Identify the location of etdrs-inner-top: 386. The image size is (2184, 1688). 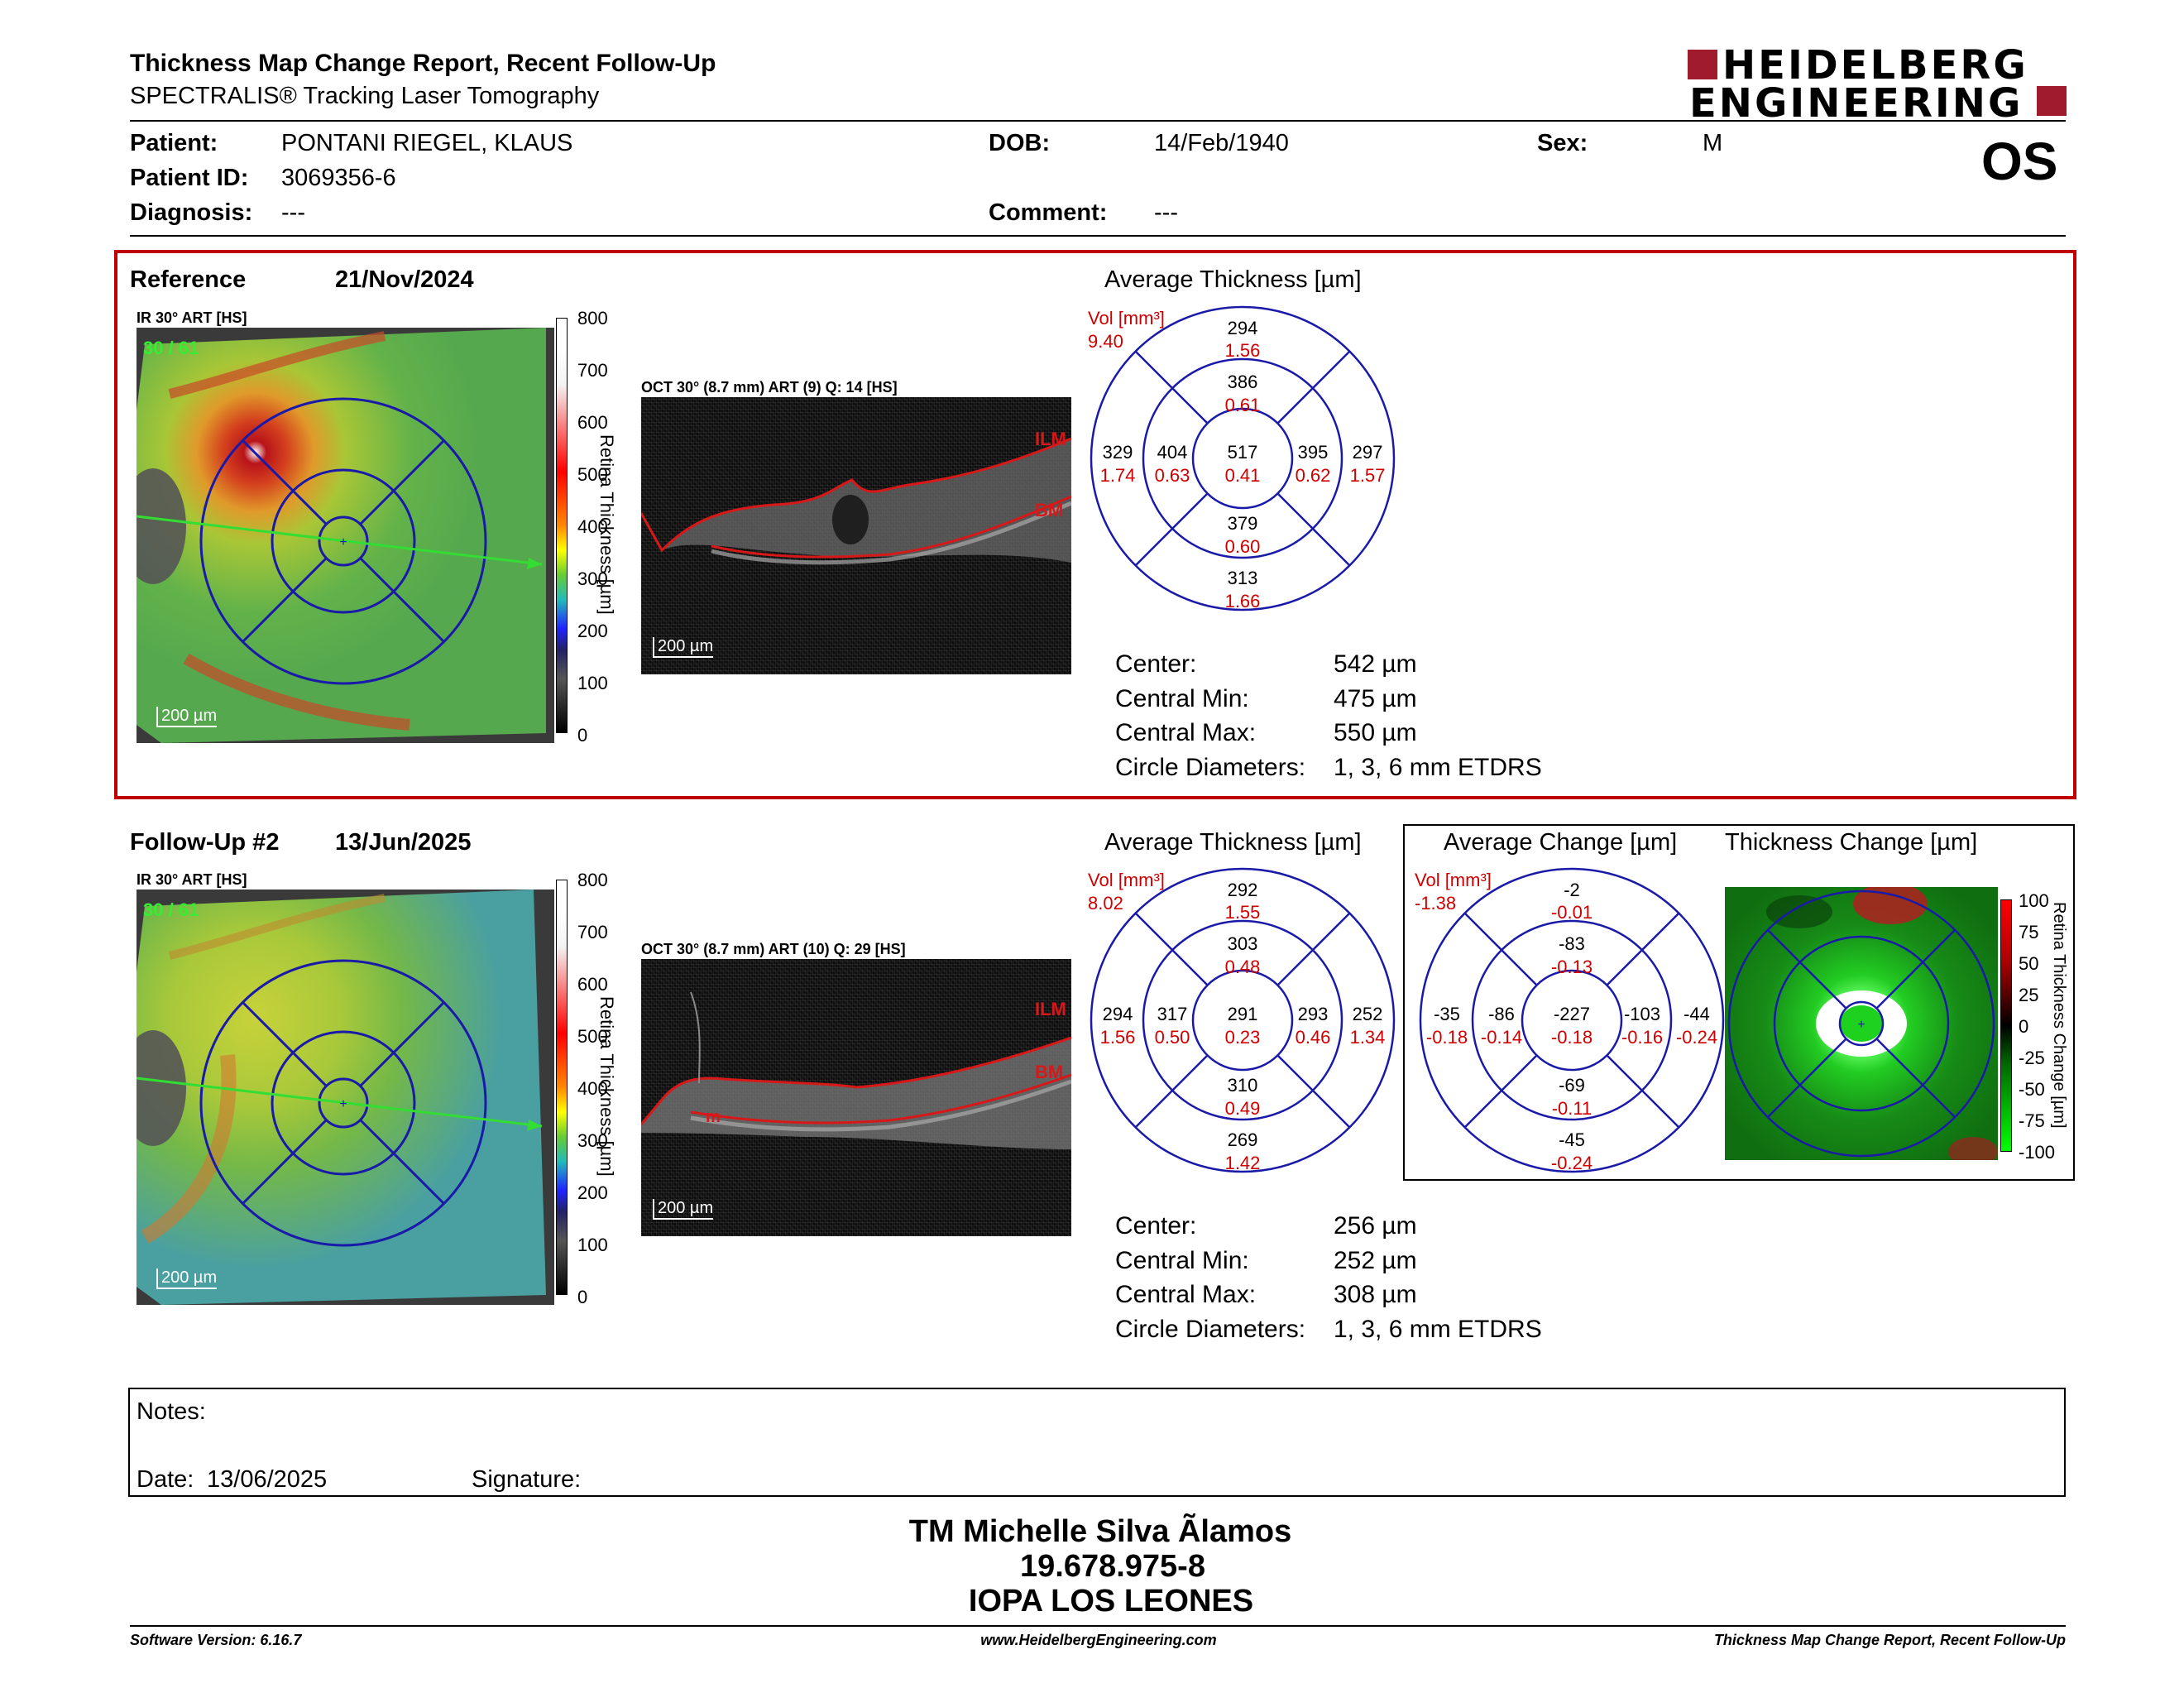
(1243, 382).